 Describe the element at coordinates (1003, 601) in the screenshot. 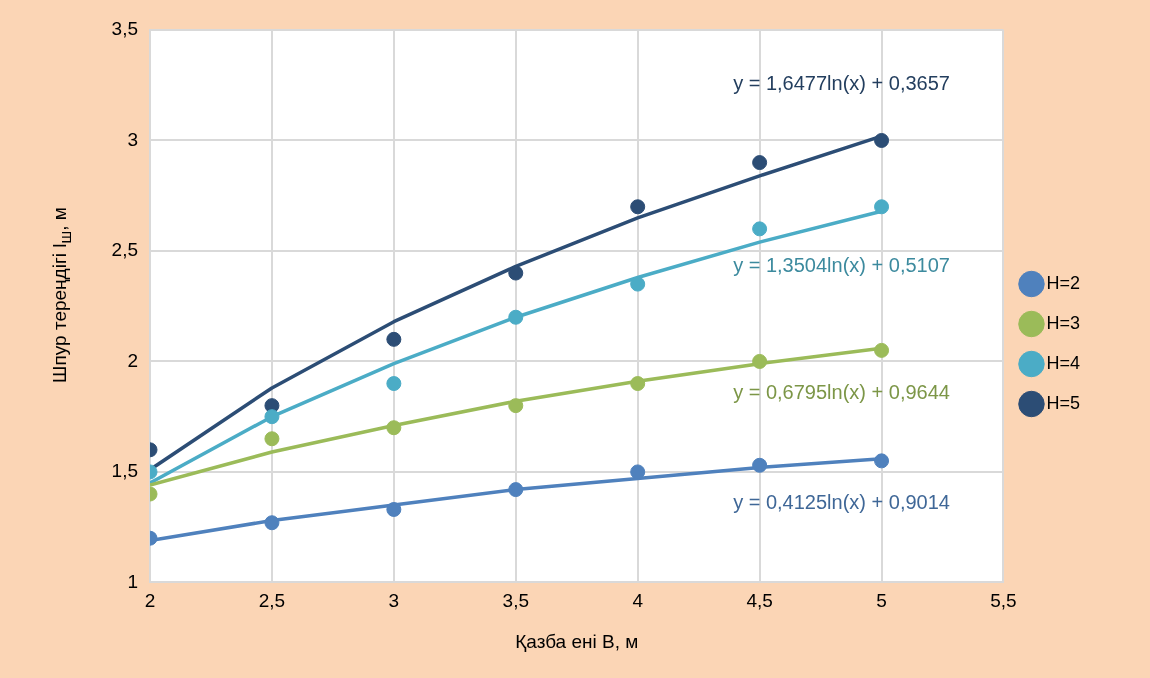

I see `x-tick-label: 5,5` at that location.